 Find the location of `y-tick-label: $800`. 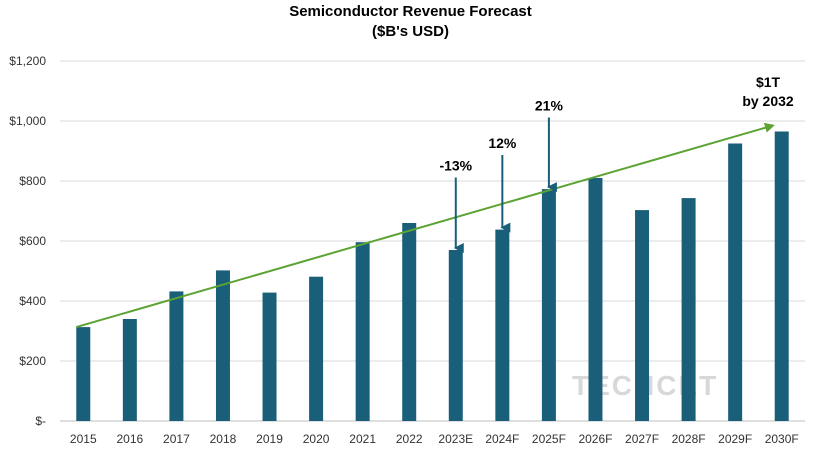

y-tick-label: $800 is located at coordinates (32, 181).